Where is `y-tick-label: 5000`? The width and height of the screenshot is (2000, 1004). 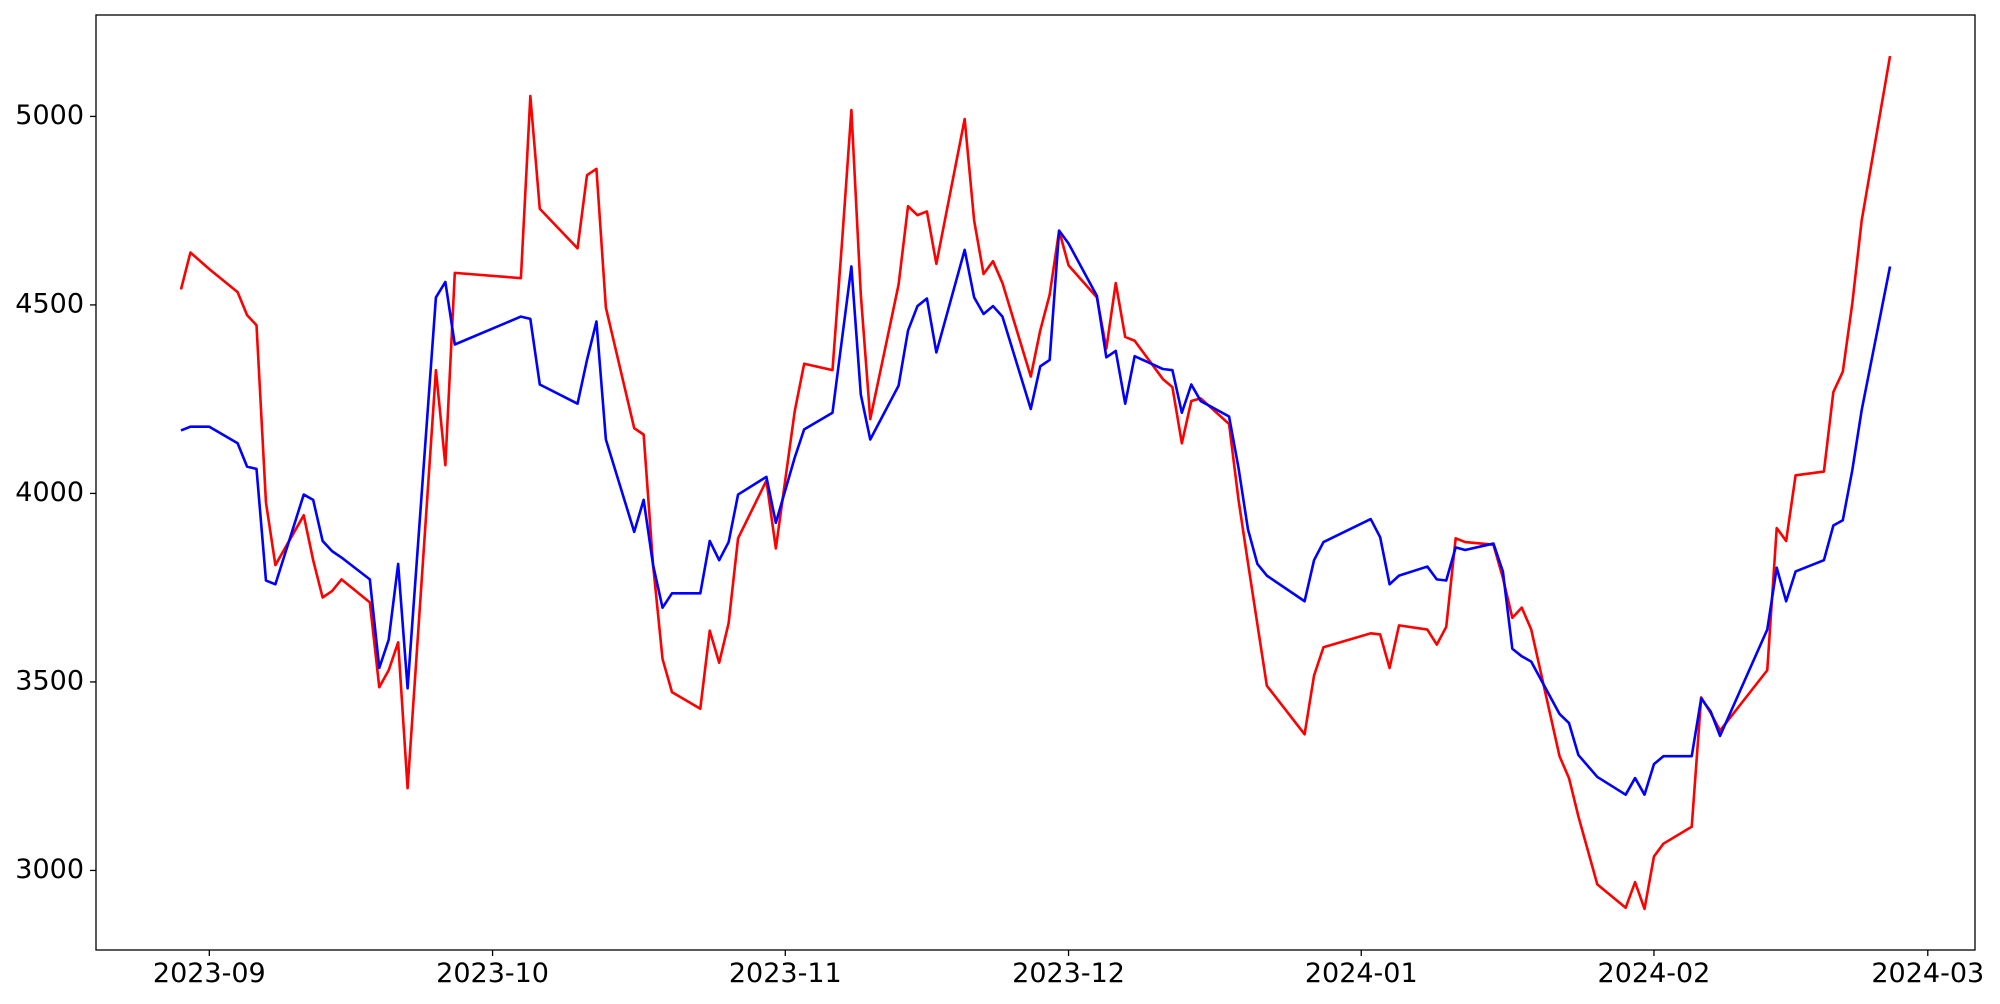 y-tick-label: 5000 is located at coordinates (49, 115).